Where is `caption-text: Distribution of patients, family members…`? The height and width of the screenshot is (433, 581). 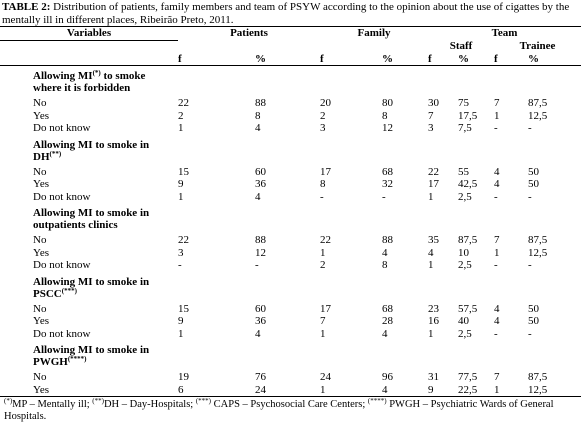
caption-text: Distribution of patients, family members… is located at coordinates (286, 13).